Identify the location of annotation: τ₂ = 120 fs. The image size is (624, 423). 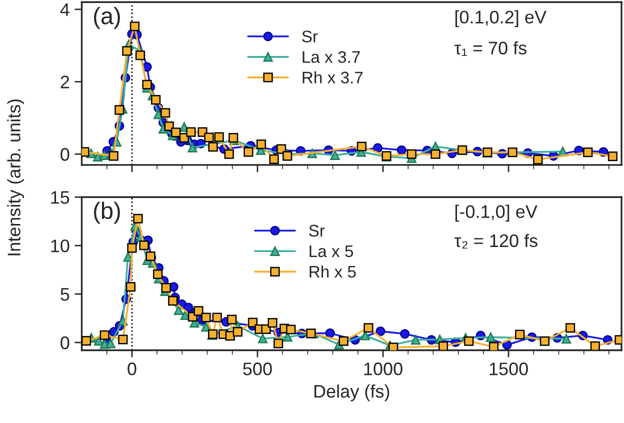
(496, 241).